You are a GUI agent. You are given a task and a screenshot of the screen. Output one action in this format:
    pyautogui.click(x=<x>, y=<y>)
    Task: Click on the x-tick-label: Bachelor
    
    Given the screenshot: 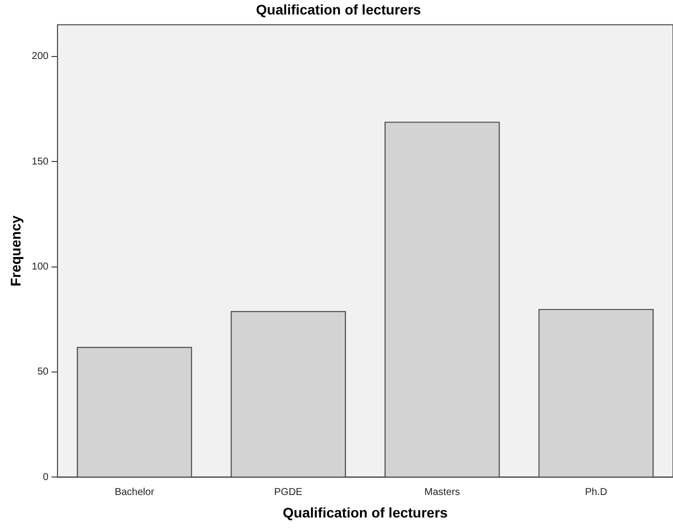 What is the action you would take?
    pyautogui.click(x=134, y=492)
    